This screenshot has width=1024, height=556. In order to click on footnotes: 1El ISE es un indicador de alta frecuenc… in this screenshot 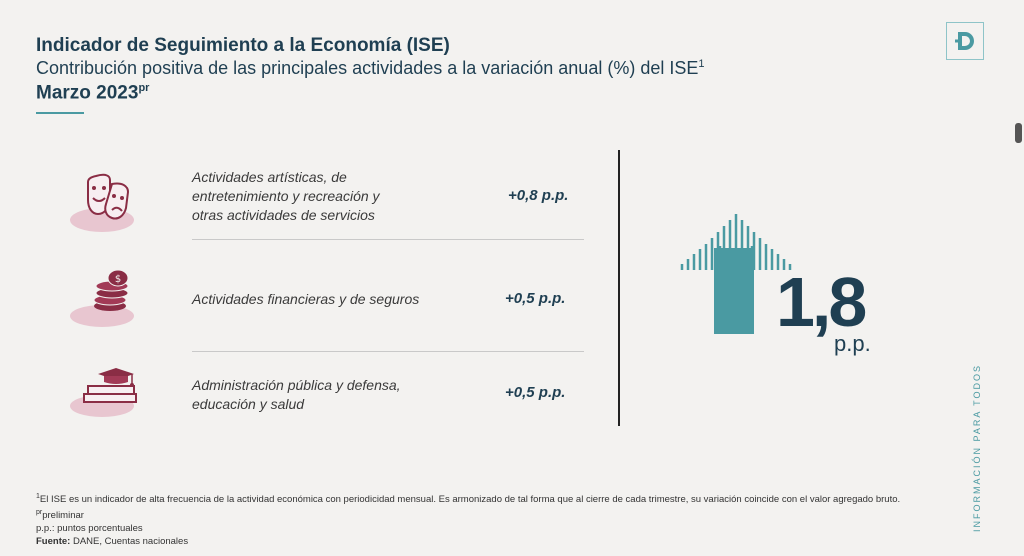, I will do `click(468, 519)`.